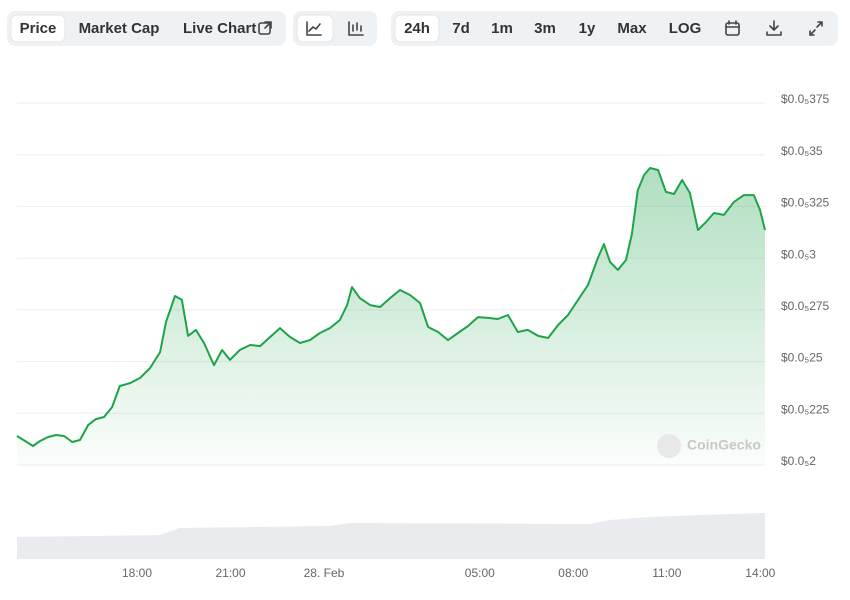 This screenshot has height=600, width=850. Describe the element at coordinates (805, 99) in the screenshot. I see `y-tick-label: $0.0₅375` at that location.